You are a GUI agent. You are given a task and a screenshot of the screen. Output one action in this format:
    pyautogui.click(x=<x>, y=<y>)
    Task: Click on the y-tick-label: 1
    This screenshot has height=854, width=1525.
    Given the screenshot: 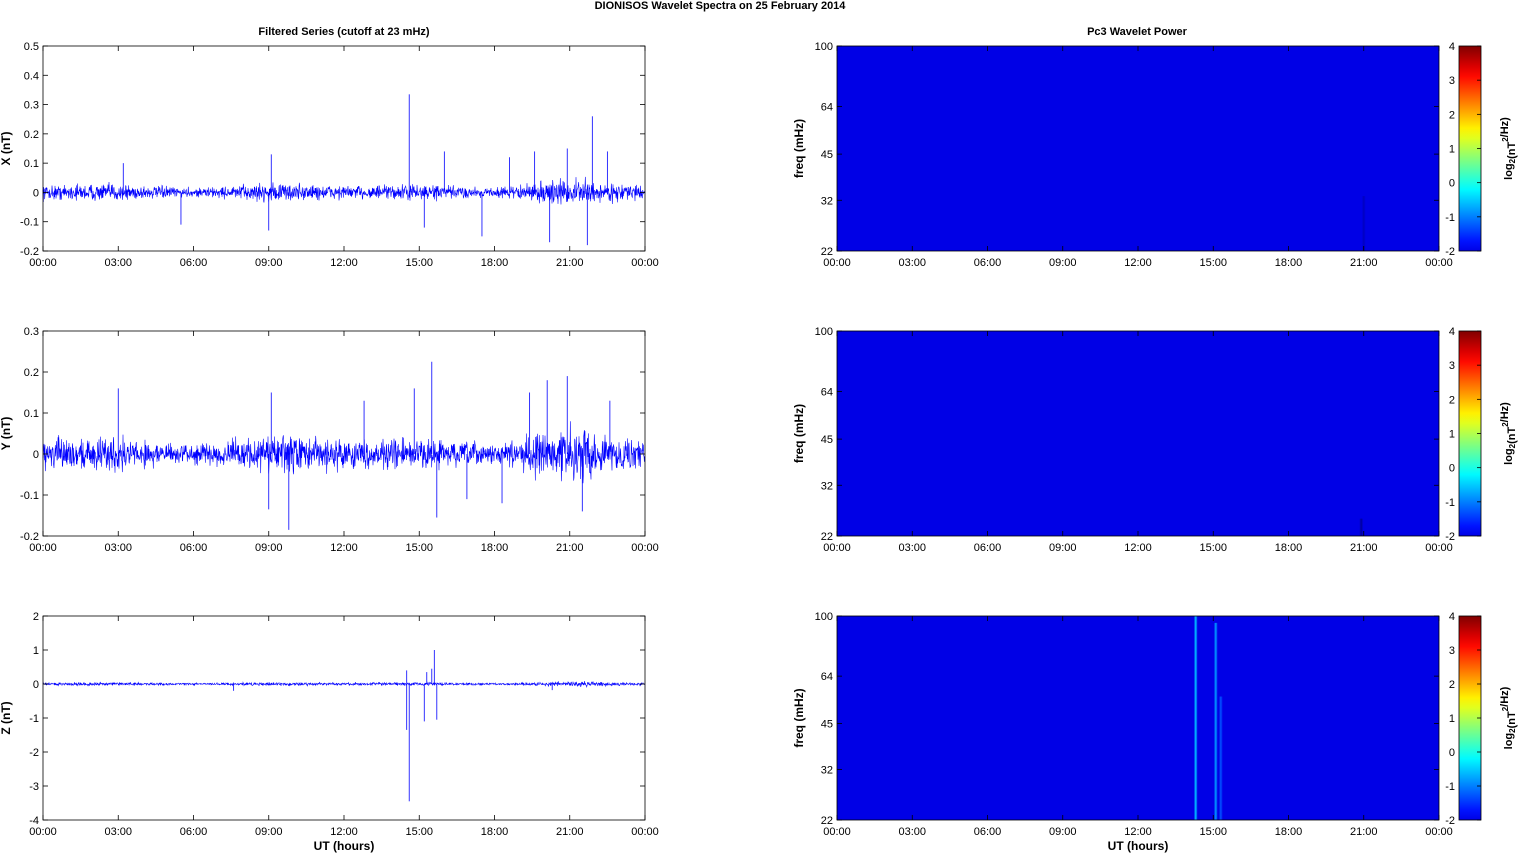 What is the action you would take?
    pyautogui.click(x=36, y=651)
    